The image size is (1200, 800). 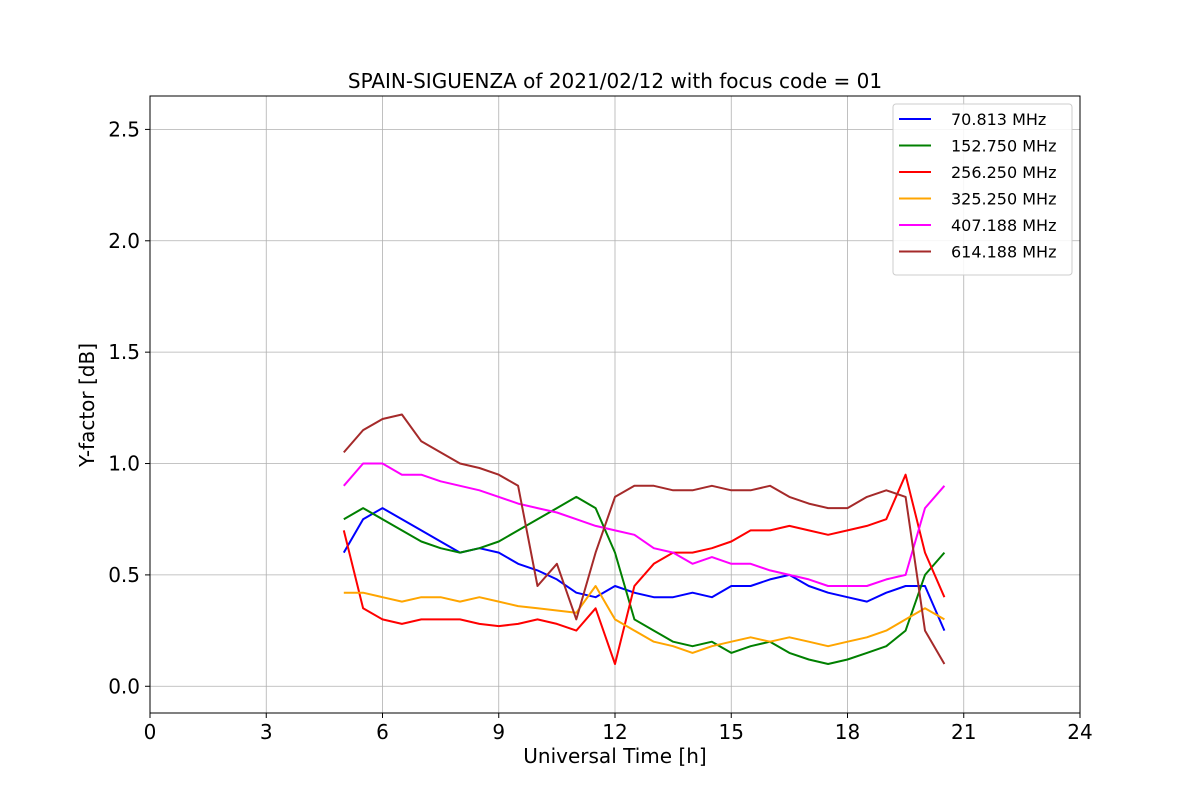 I want to click on x-tick-label: 24, so click(x=1079, y=732).